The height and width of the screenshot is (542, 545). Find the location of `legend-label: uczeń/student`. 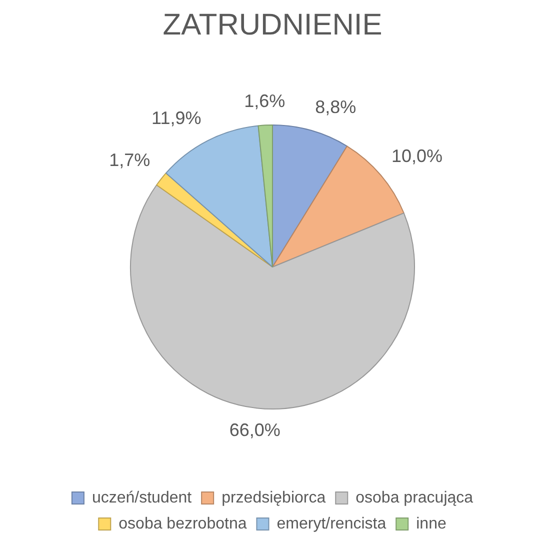

legend-label: uczeń/student is located at coordinates (142, 497).